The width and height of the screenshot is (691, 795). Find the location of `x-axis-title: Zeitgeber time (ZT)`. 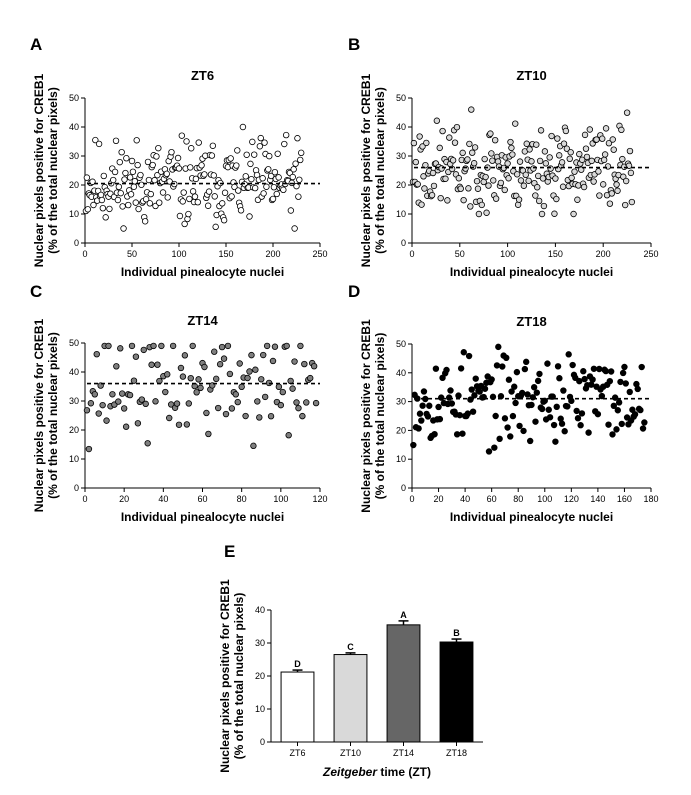

x-axis-title: Zeitgeber time (ZT) is located at coordinates (376, 772).